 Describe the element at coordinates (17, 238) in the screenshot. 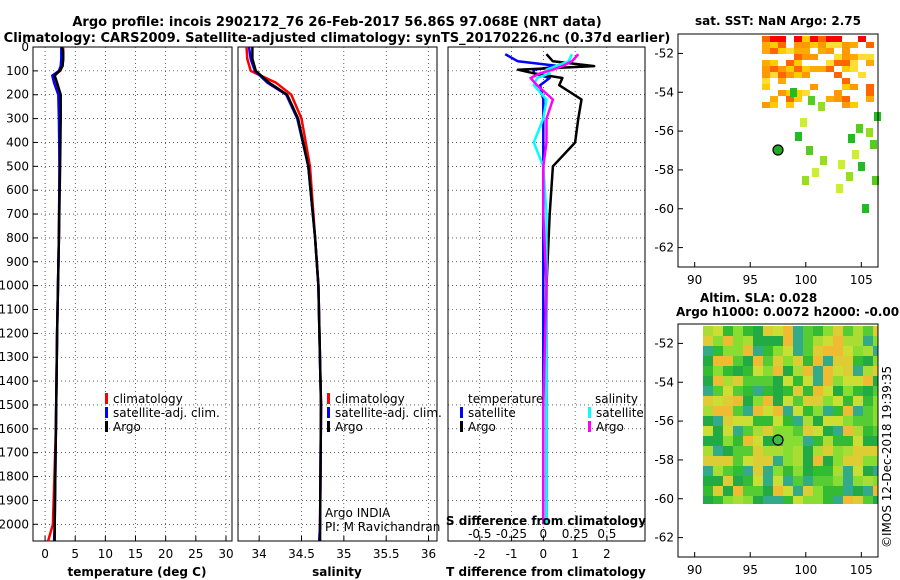

I see `y-tick-label: 800` at that location.